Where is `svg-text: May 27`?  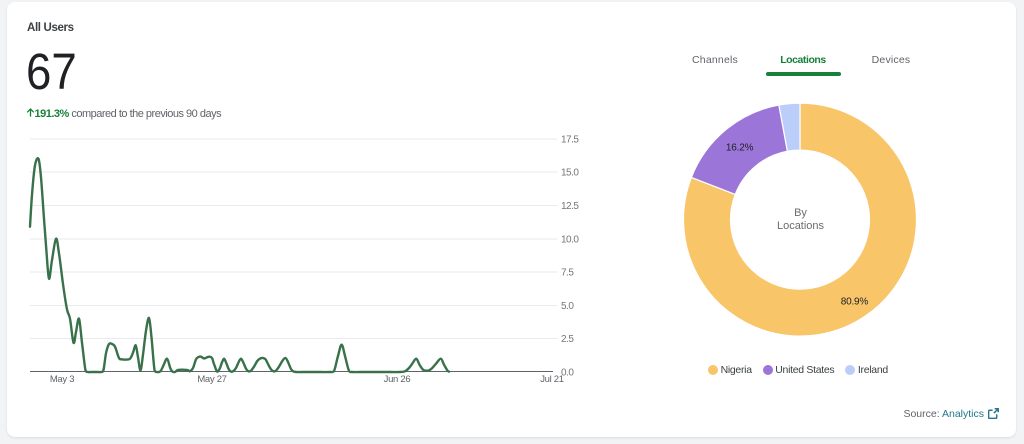 svg-text: May 27 is located at coordinates (211, 379).